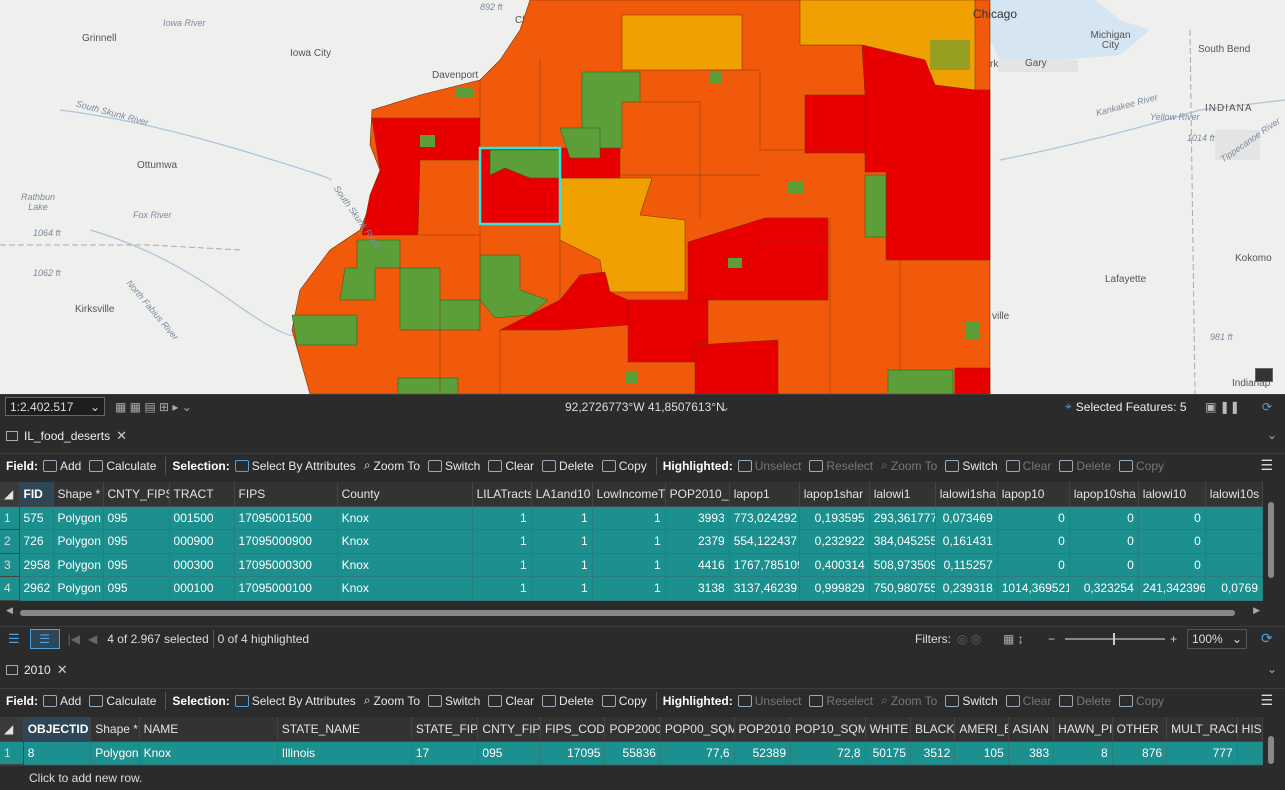 This screenshot has height=790, width=1285. I want to click on clear-highlighted-button: Clear, so click(1029, 466).